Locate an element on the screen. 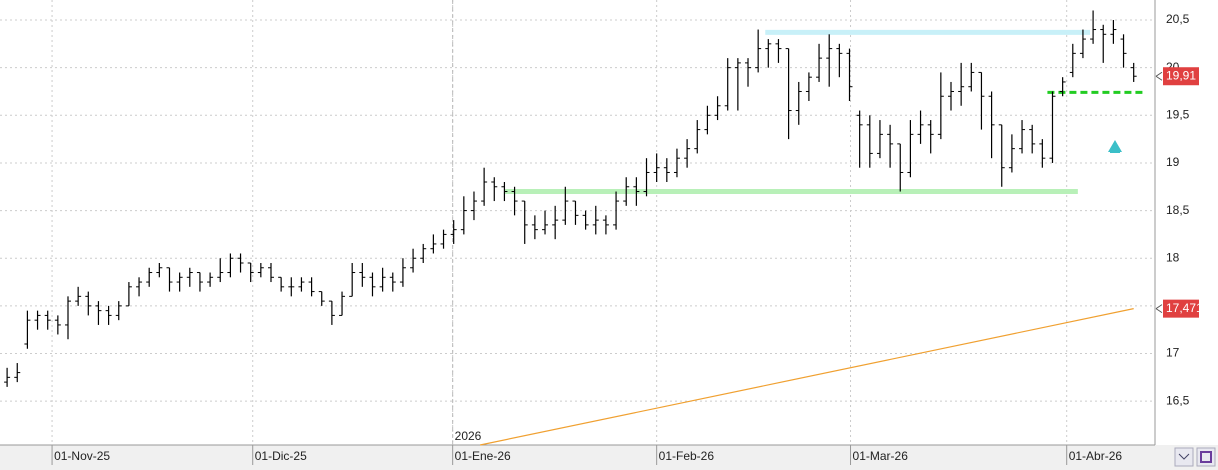 The height and width of the screenshot is (470, 1218). price-label: 17,471 is located at coordinates (1184, 308).